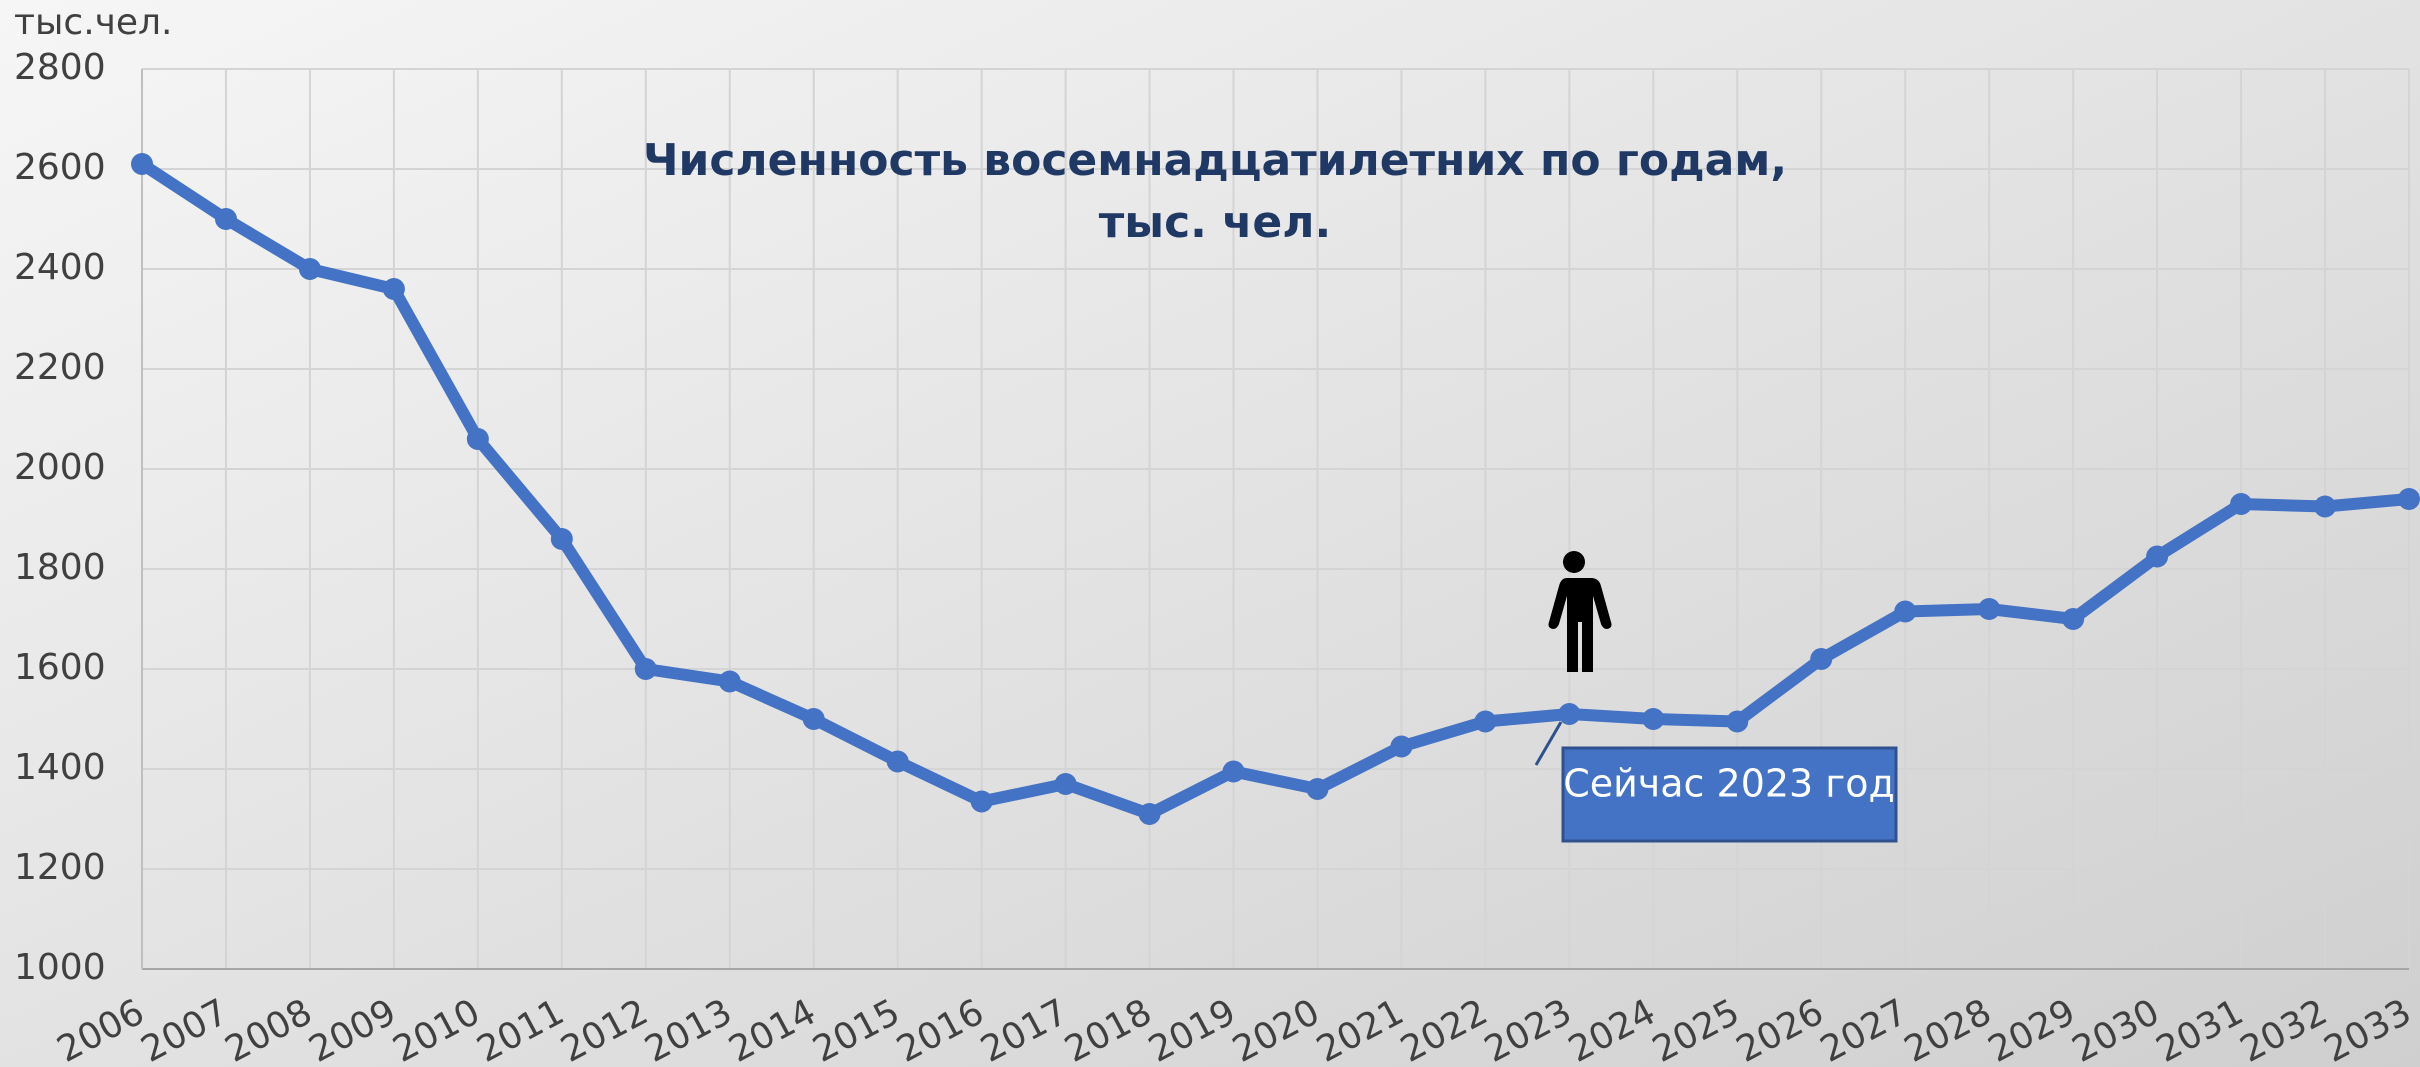 This screenshot has width=2420, height=1067. What do you see at coordinates (60, 767) in the screenshot?
I see `y-tick-label: 1400` at bounding box center [60, 767].